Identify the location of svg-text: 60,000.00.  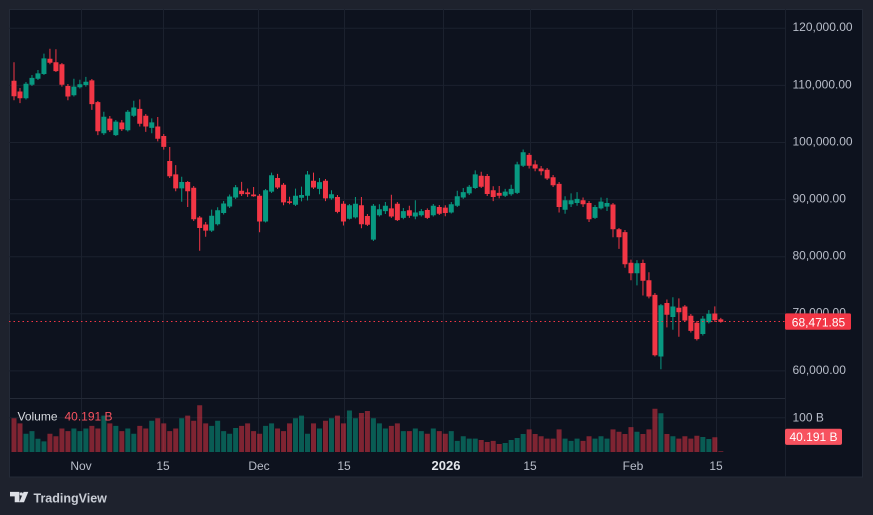
(820, 370).